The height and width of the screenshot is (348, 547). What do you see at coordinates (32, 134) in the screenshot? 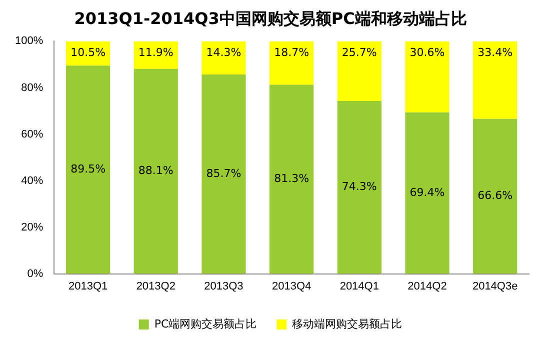
I see `y-tick-label: 60%` at bounding box center [32, 134].